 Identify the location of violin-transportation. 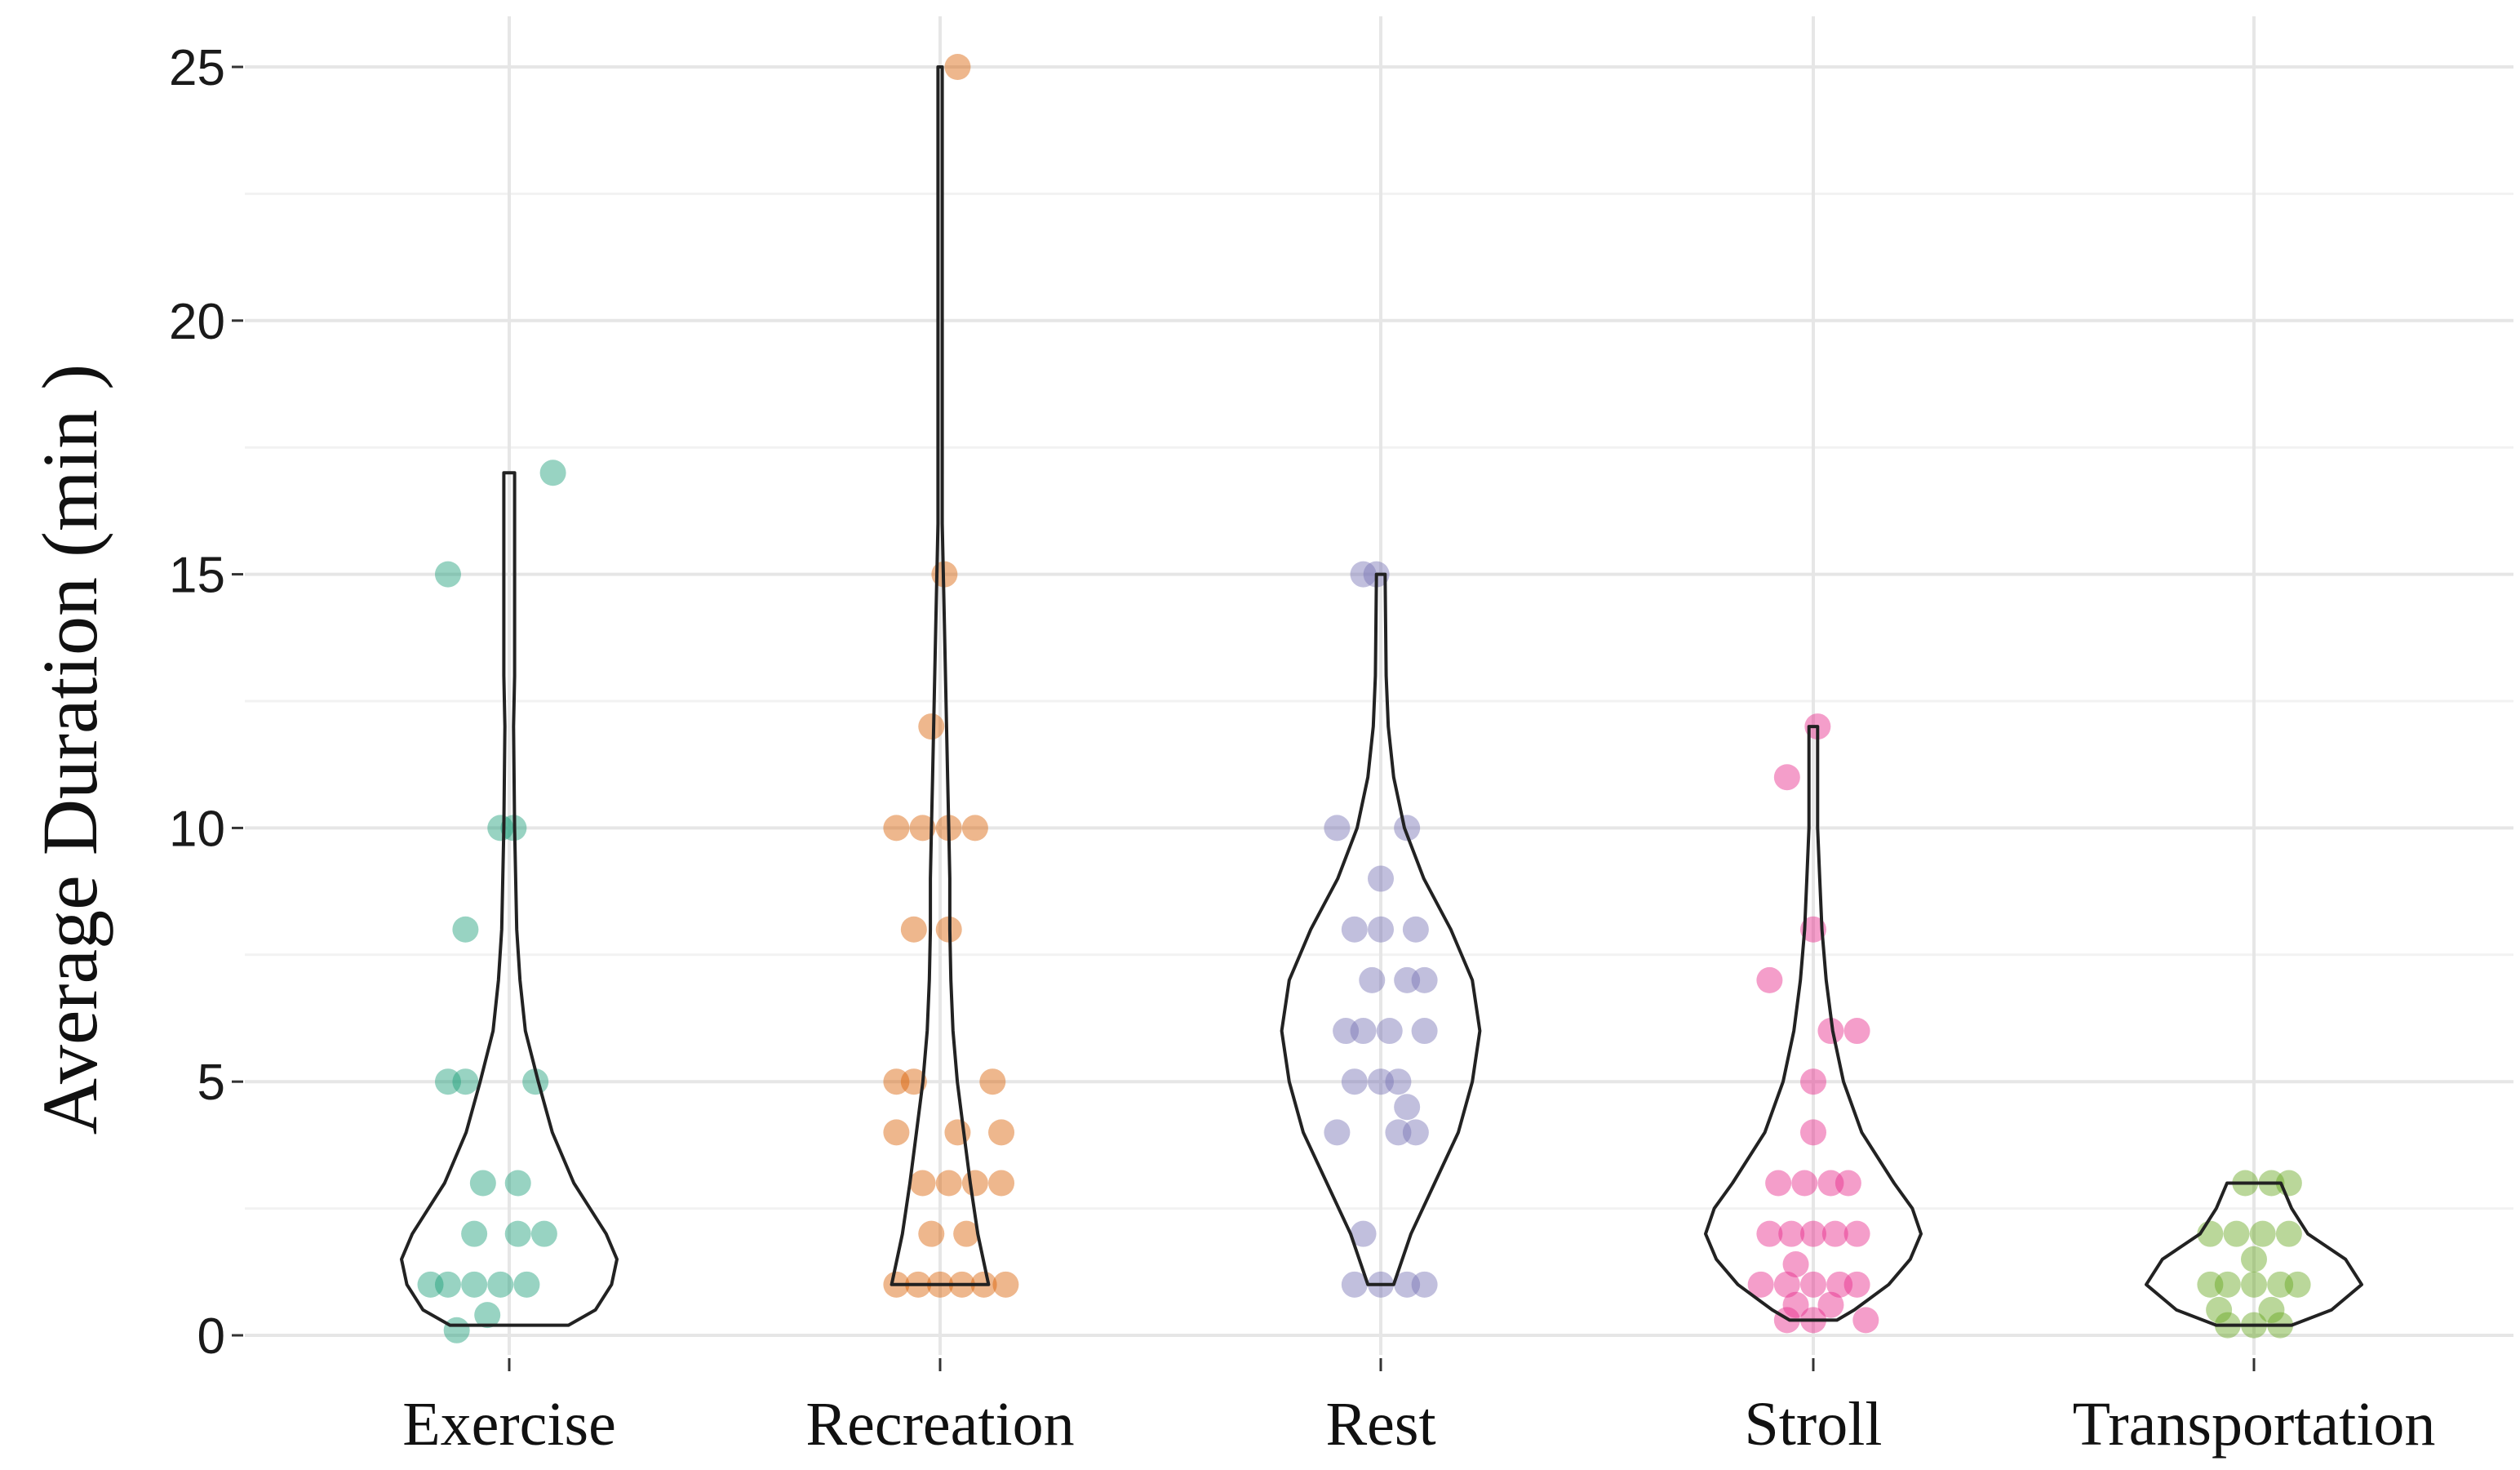
(2254, 1254).